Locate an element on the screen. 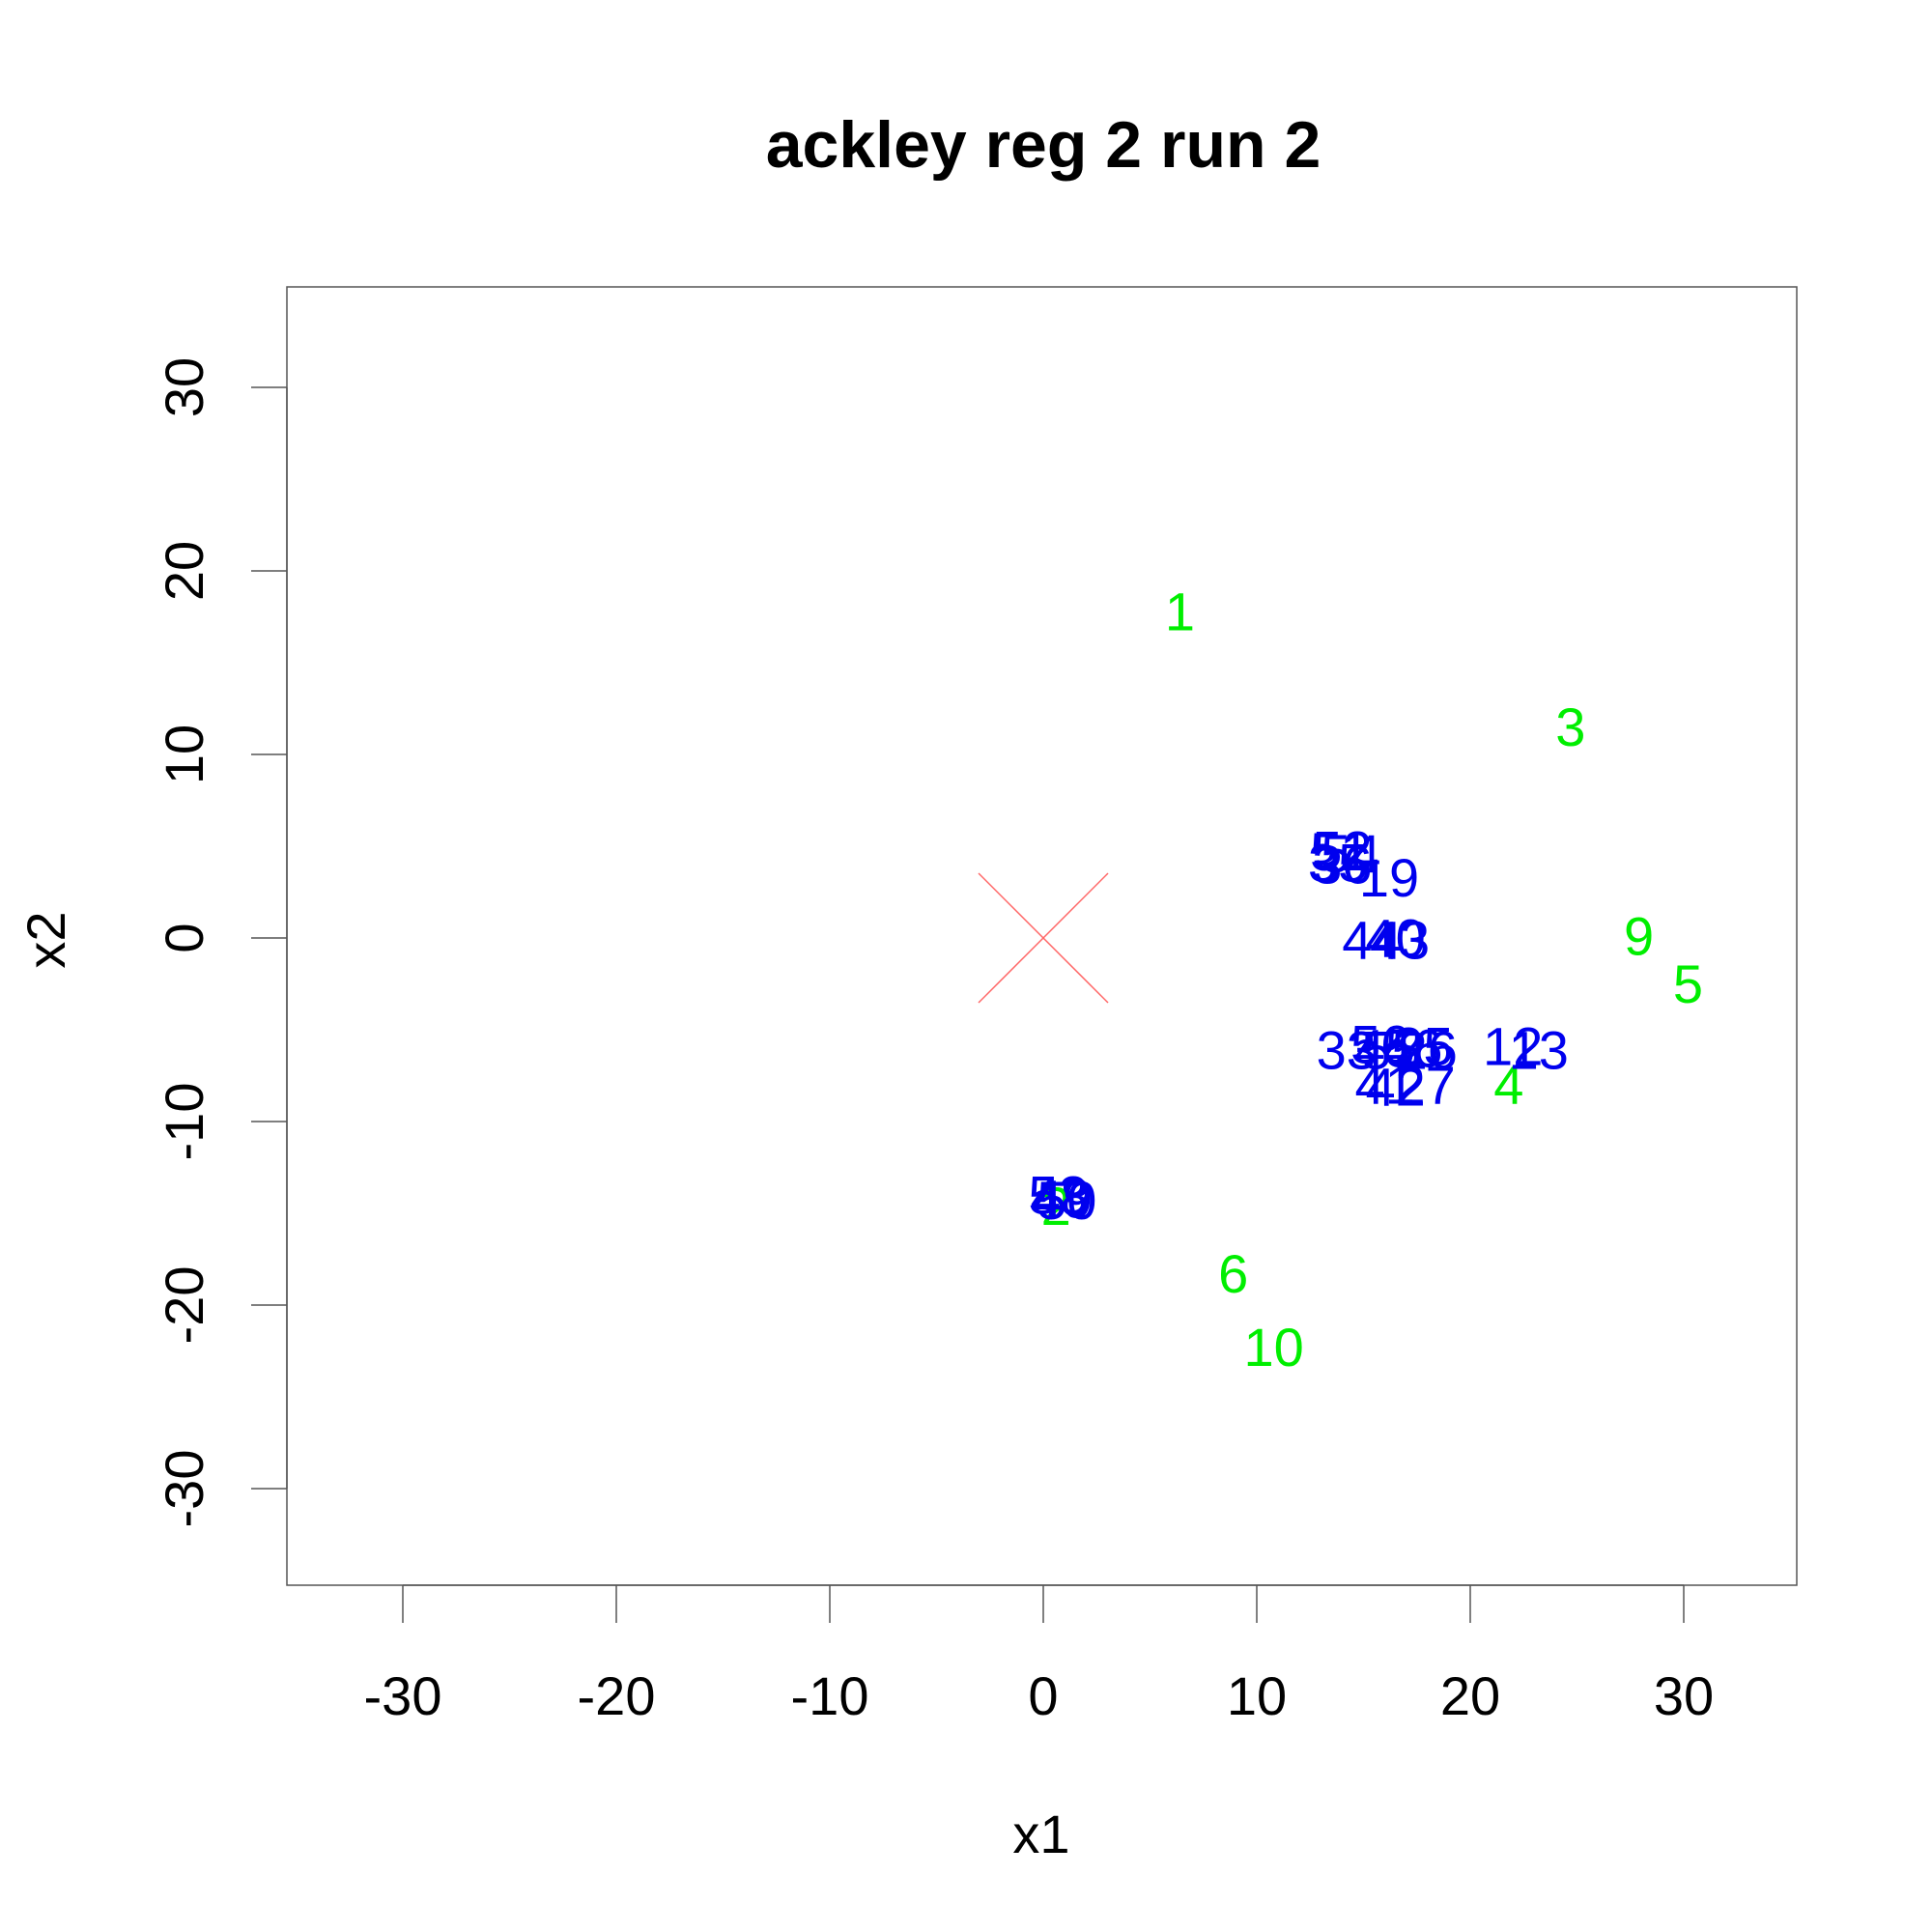  point-label: 36 is located at coordinates (1342, 865).